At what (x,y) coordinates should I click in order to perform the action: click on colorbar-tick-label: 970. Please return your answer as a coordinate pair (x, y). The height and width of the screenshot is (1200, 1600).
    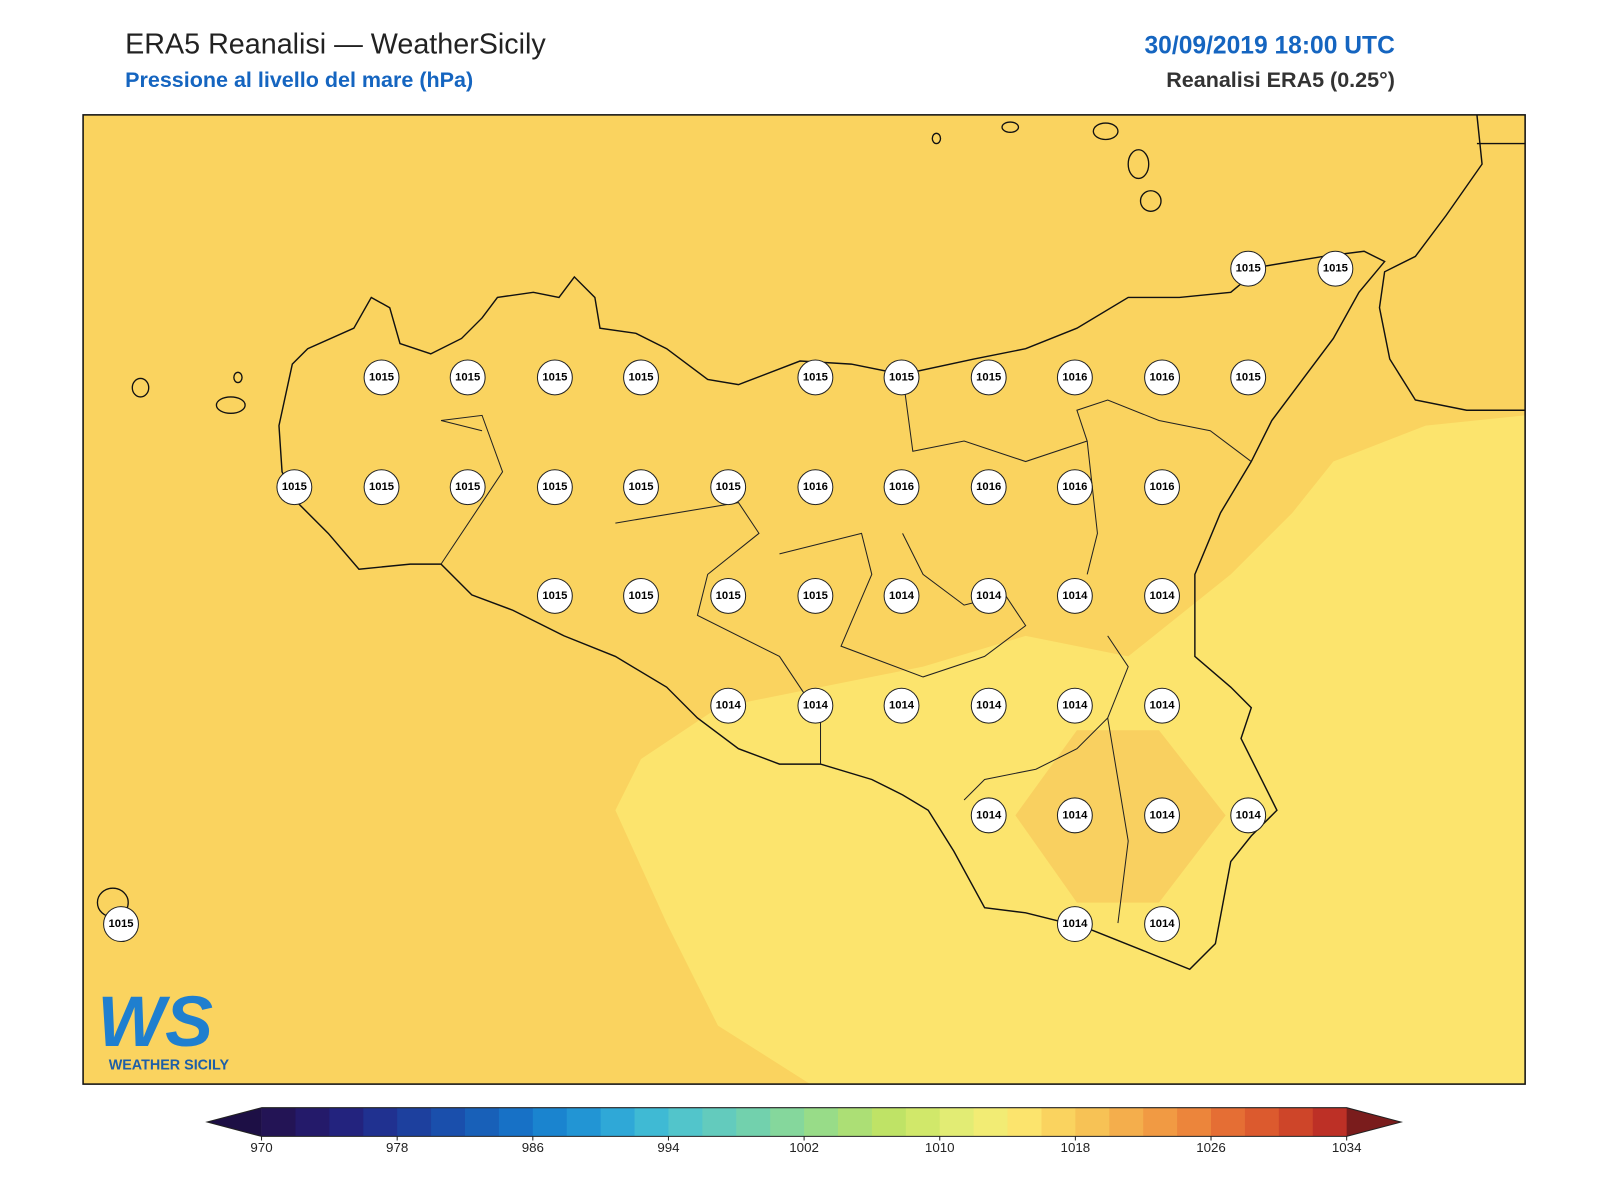
    Looking at the image, I should click on (261, 1147).